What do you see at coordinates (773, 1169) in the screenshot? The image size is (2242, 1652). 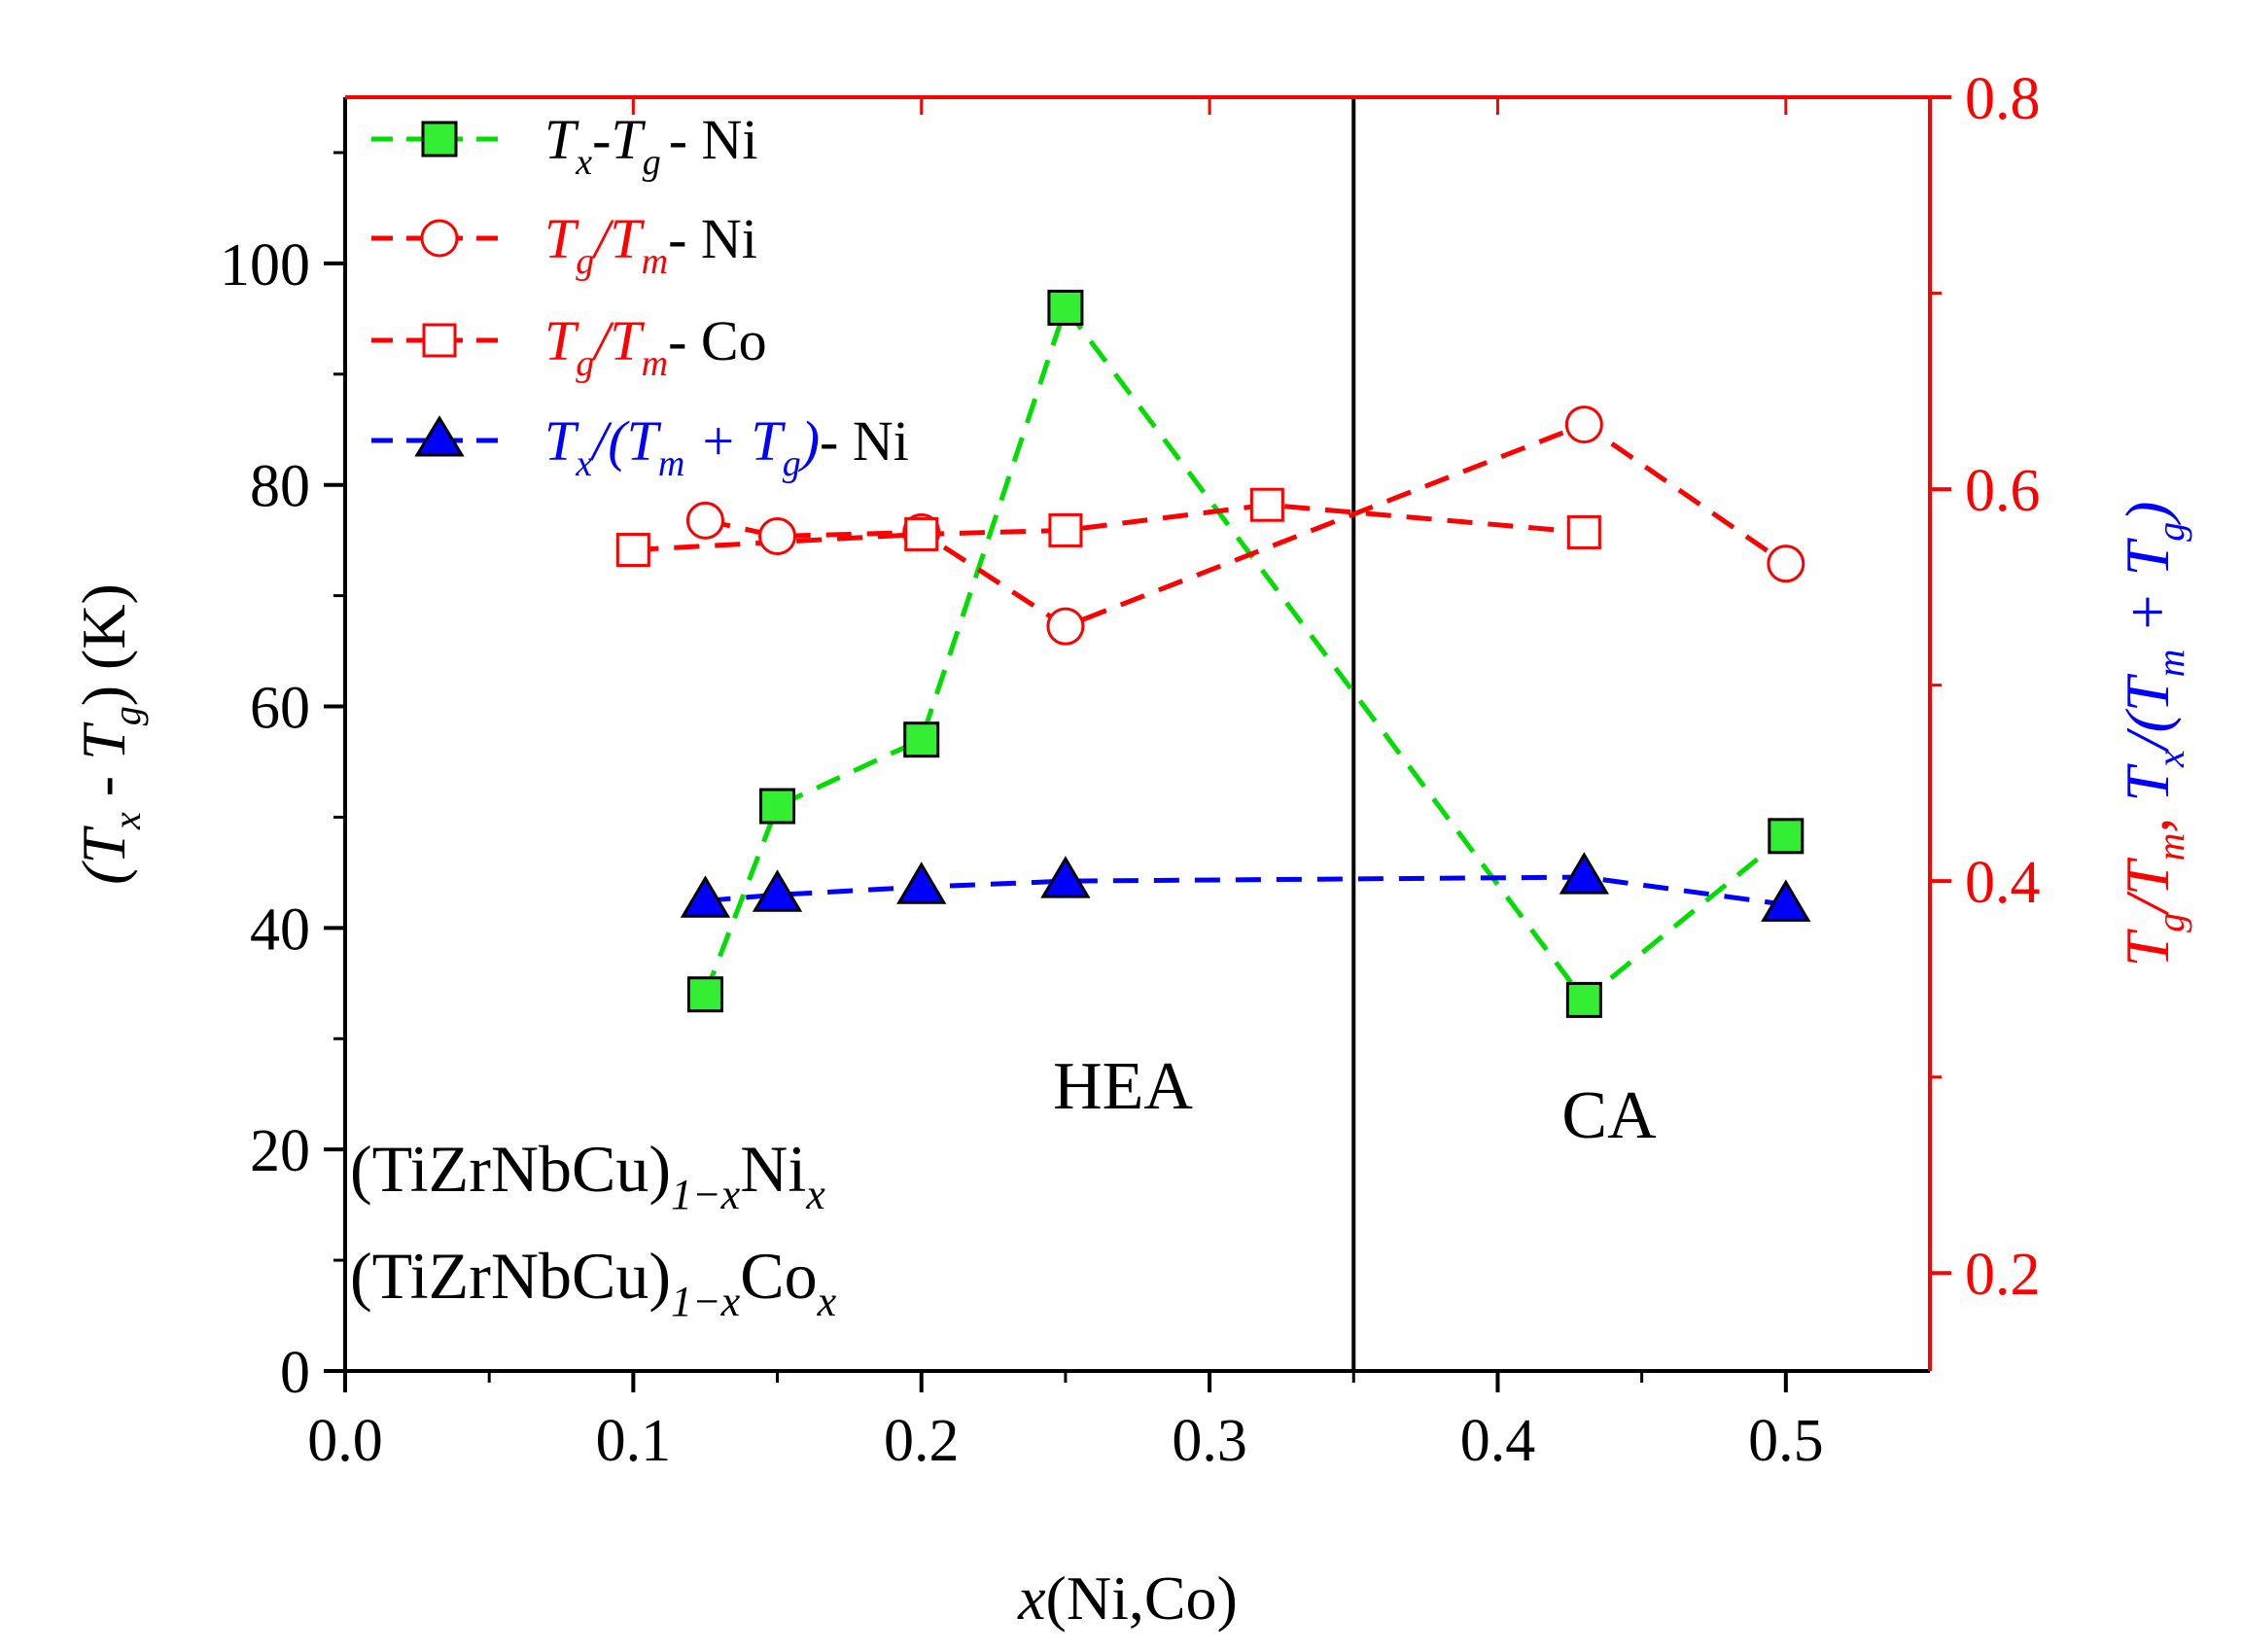 I see `comp-ni-el: Ni` at bounding box center [773, 1169].